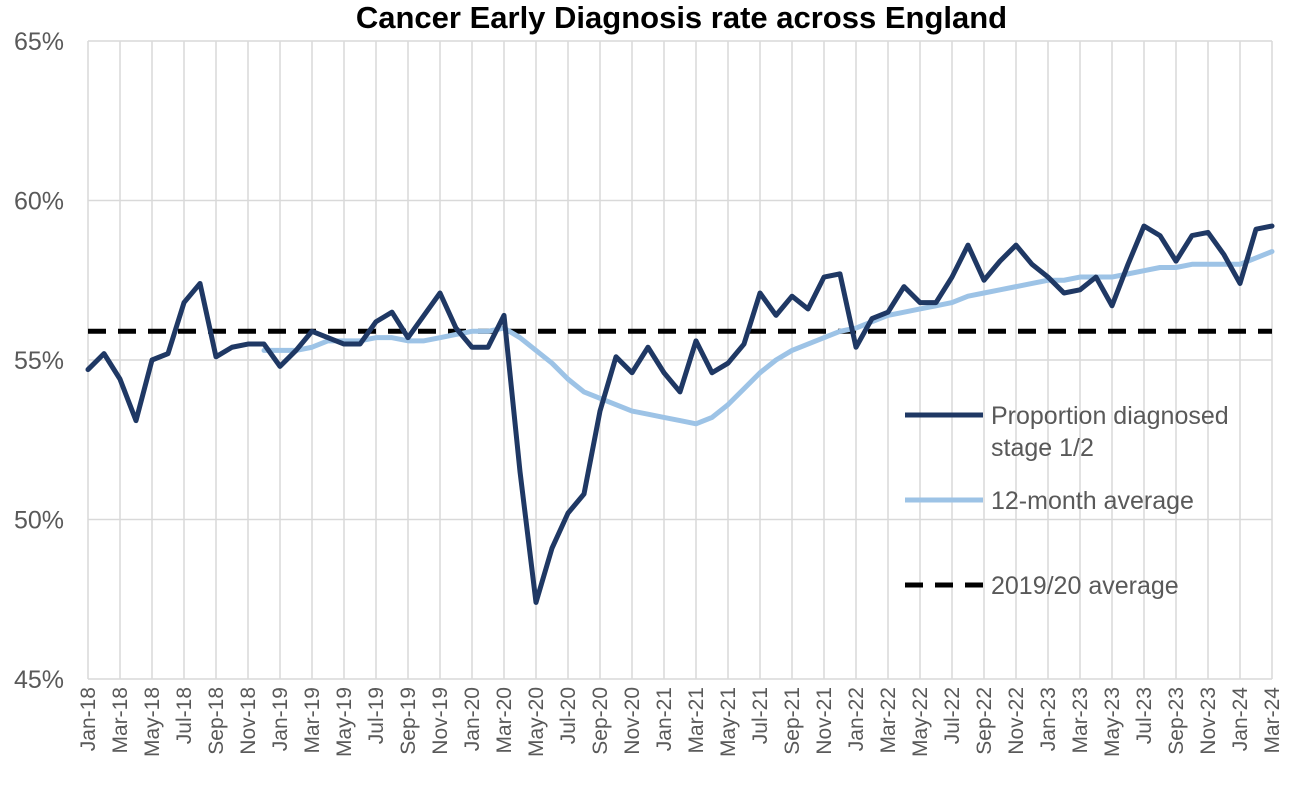 This screenshot has height=811, width=1312. Describe the element at coordinates (504, 720) in the screenshot. I see `x-tick-label: Mar-20` at that location.